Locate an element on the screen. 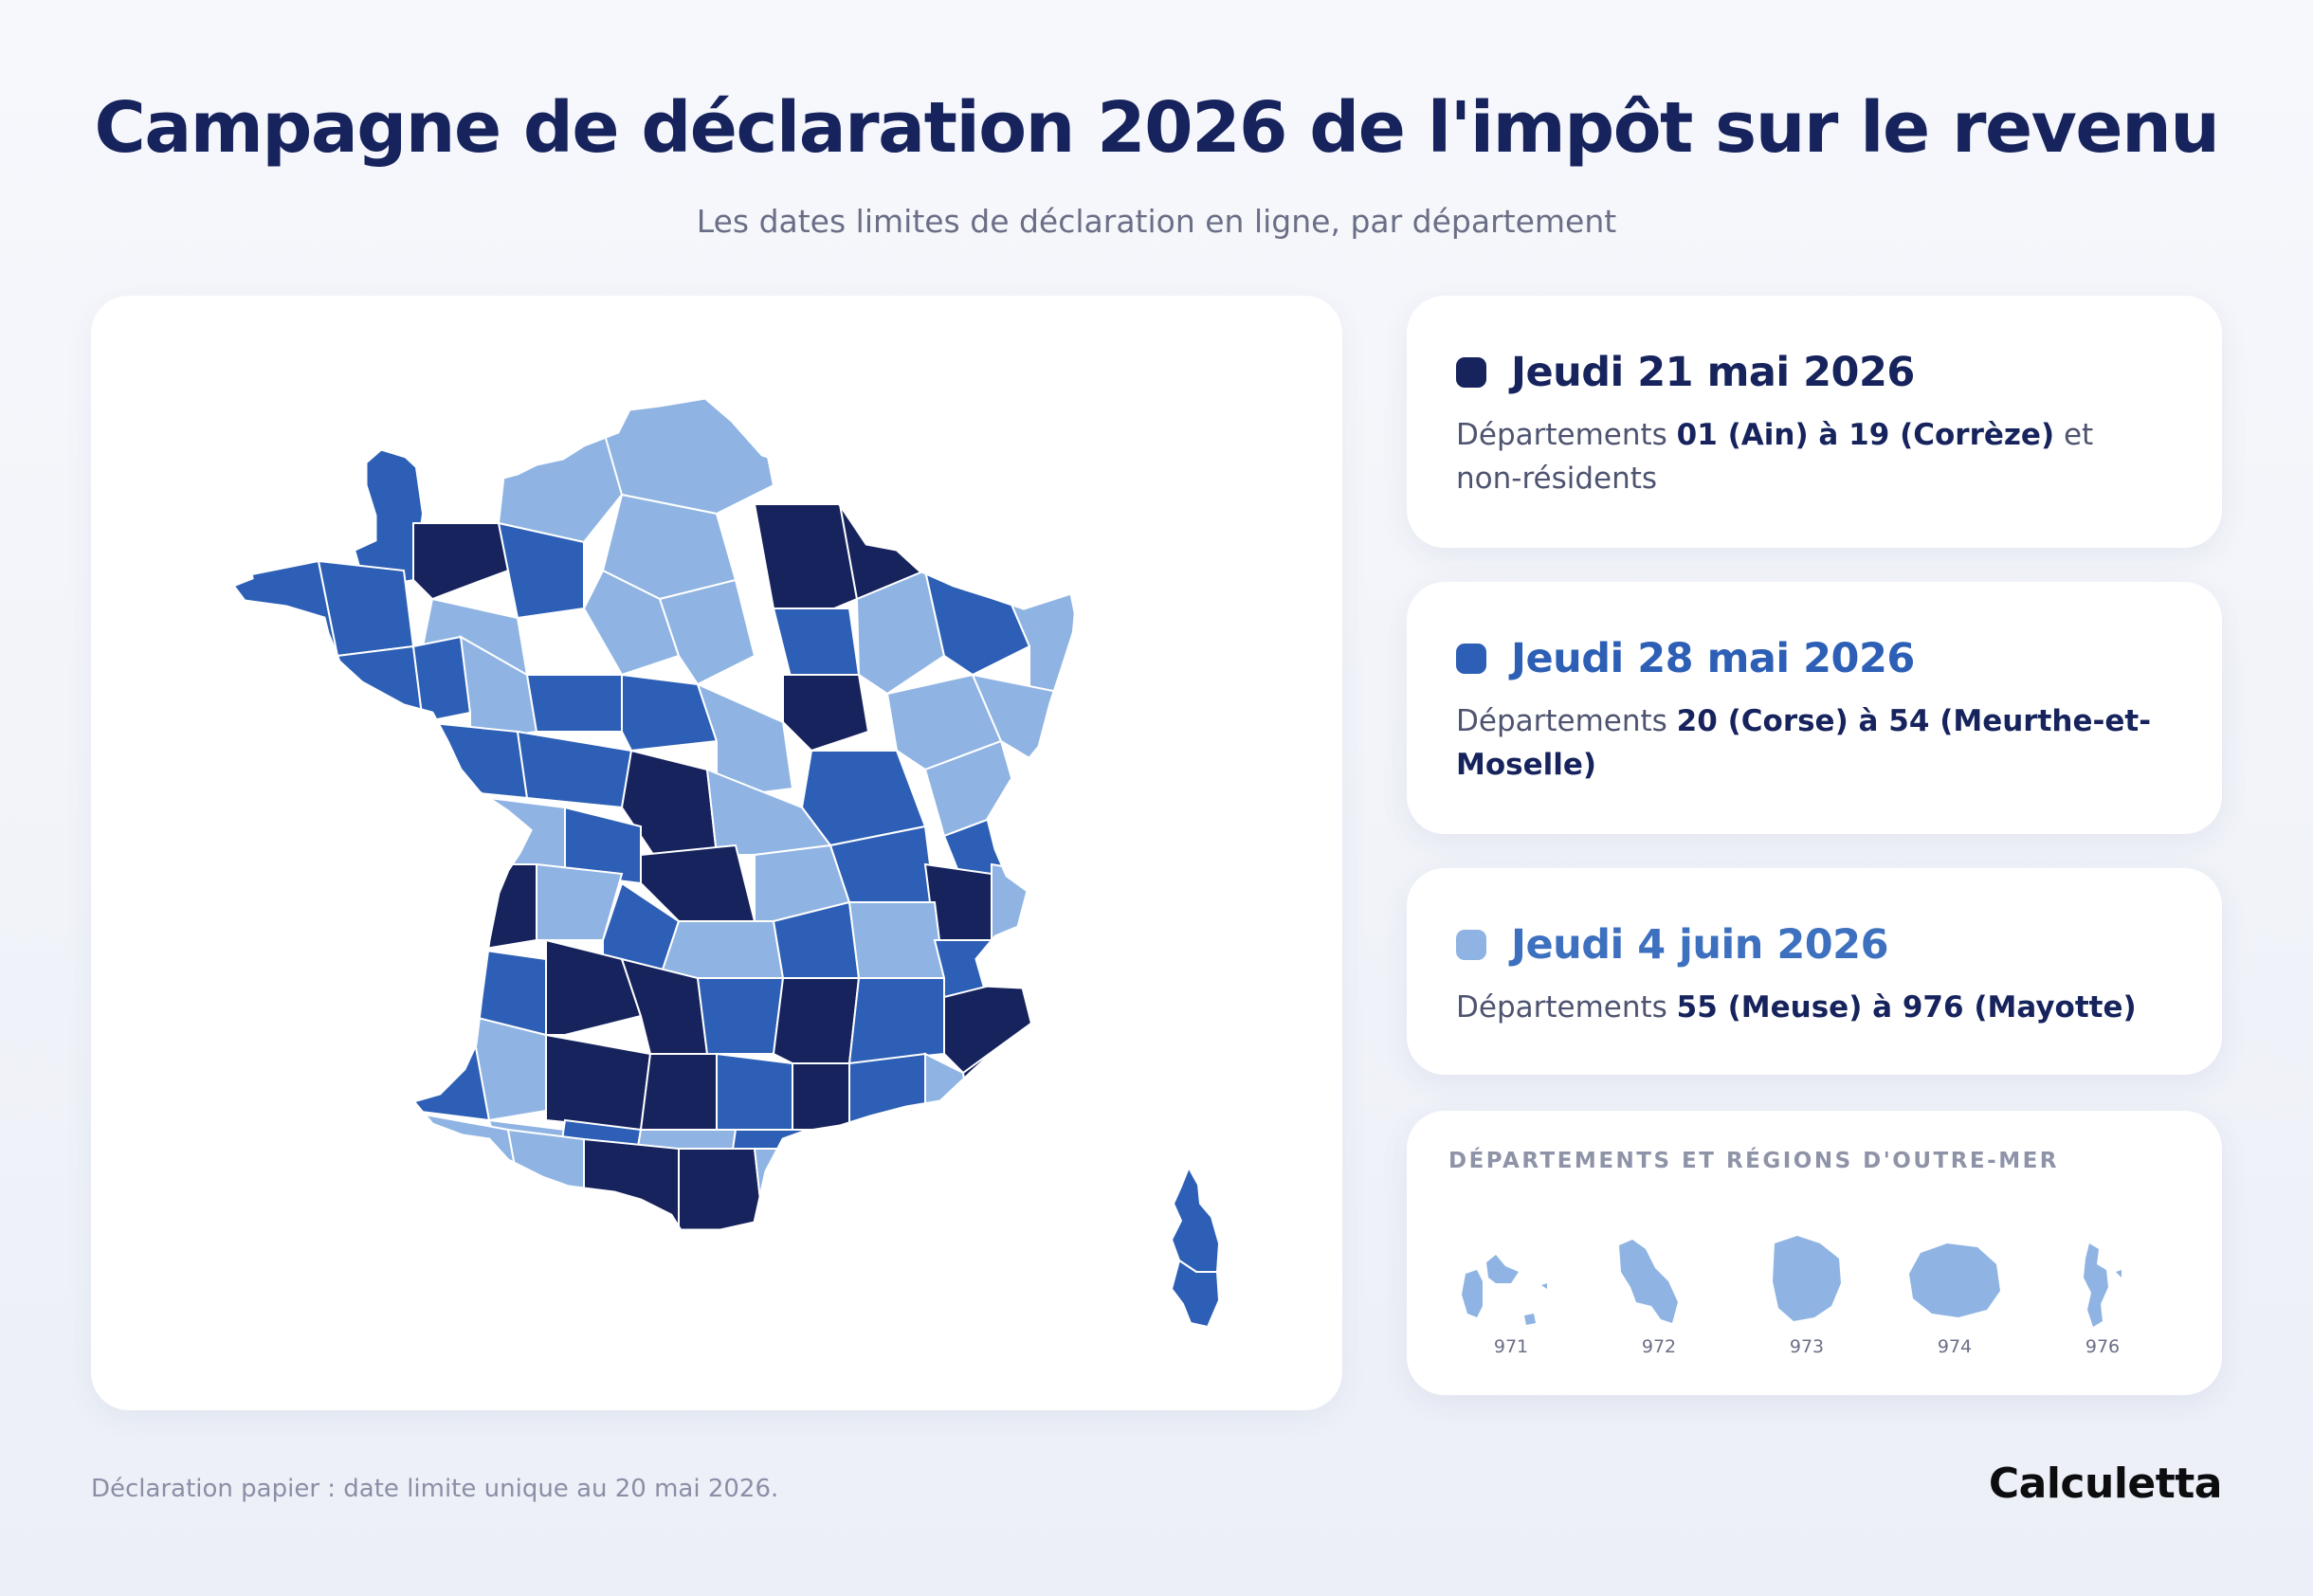 The image size is (2313, 1596). brand-name: Calculetta is located at coordinates (2105, 1484).